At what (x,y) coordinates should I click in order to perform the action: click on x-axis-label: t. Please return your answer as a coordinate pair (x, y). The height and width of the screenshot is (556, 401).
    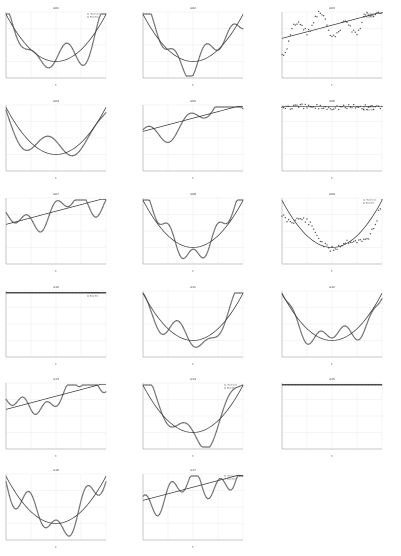
    Looking at the image, I should click on (332, 85).